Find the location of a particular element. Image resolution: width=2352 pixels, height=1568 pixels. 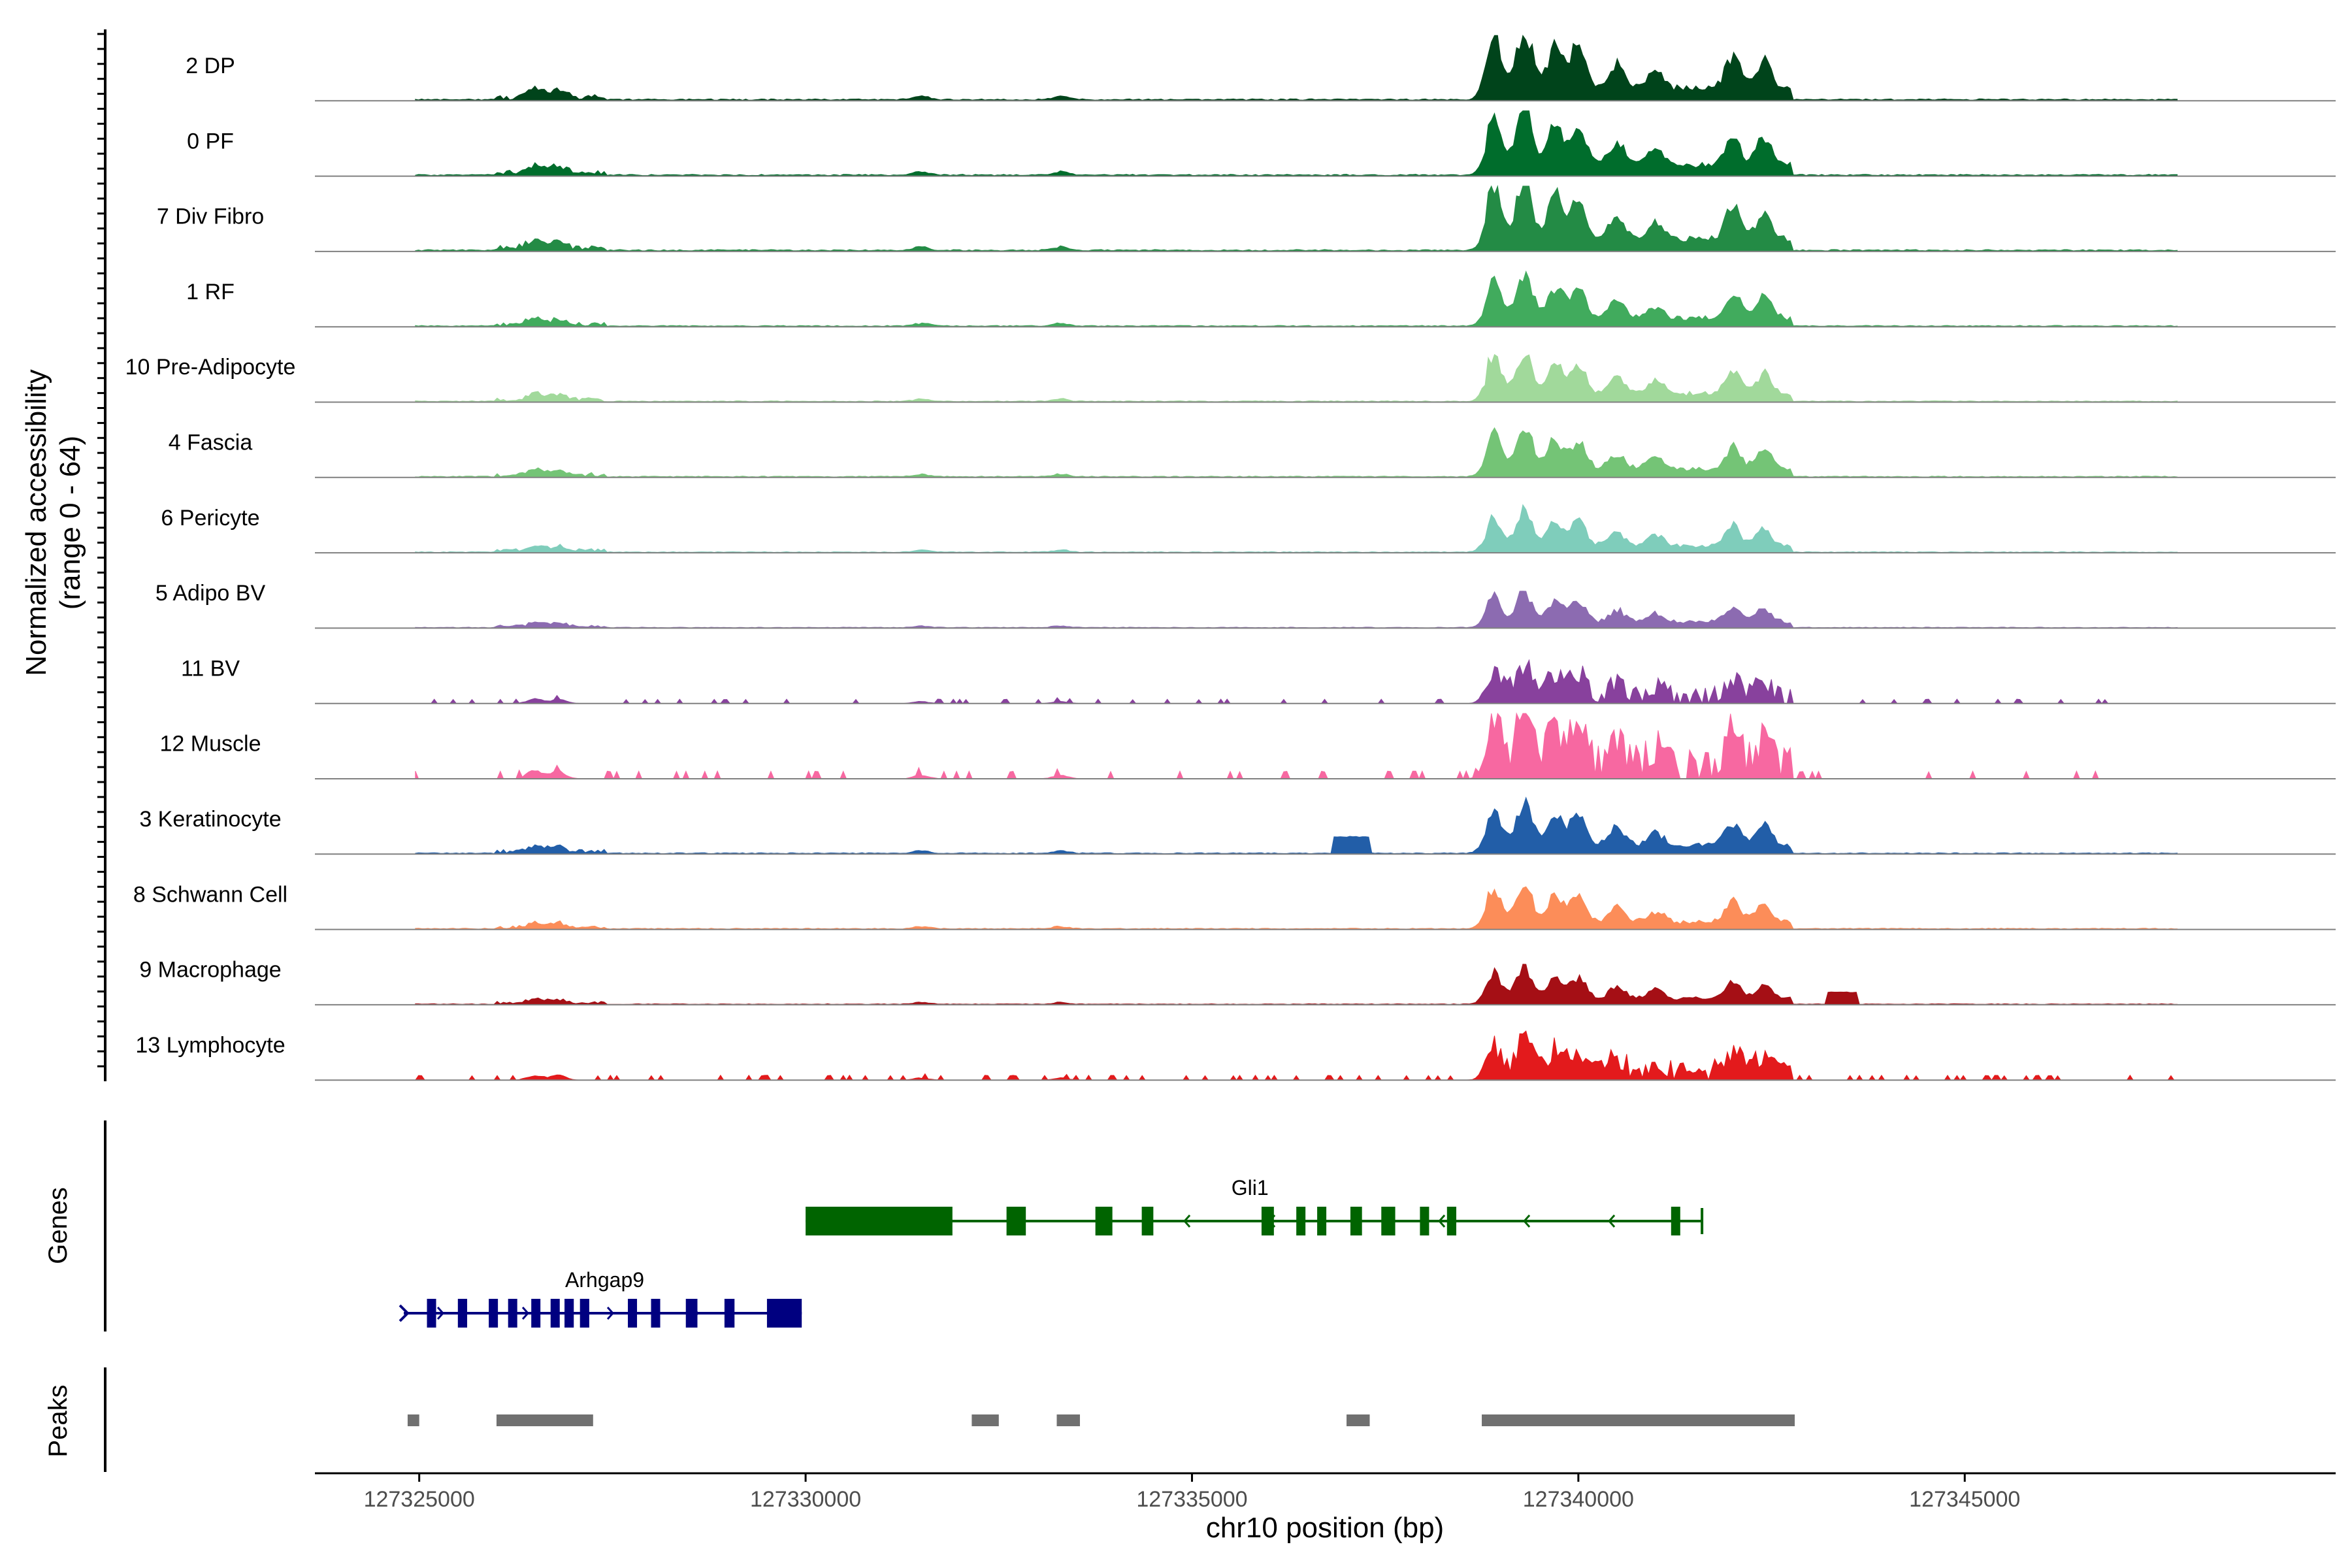

track-label: 4 Fascia is located at coordinates (211, 443).